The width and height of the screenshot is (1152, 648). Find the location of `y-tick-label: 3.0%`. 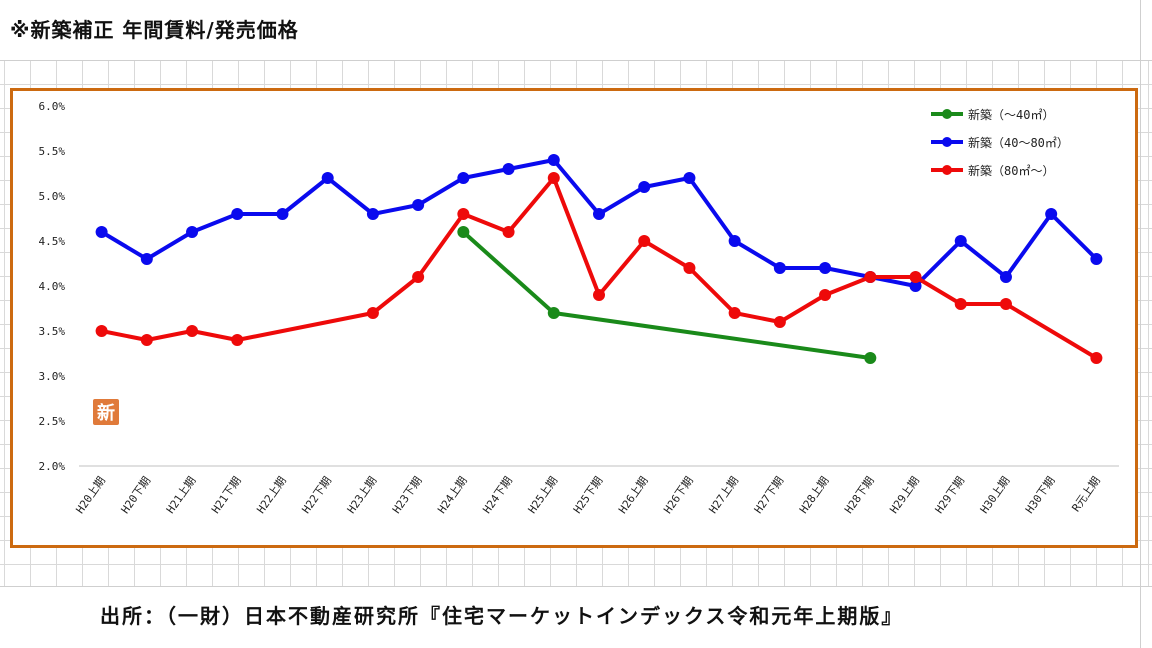

y-tick-label: 3.0% is located at coordinates (52, 376).